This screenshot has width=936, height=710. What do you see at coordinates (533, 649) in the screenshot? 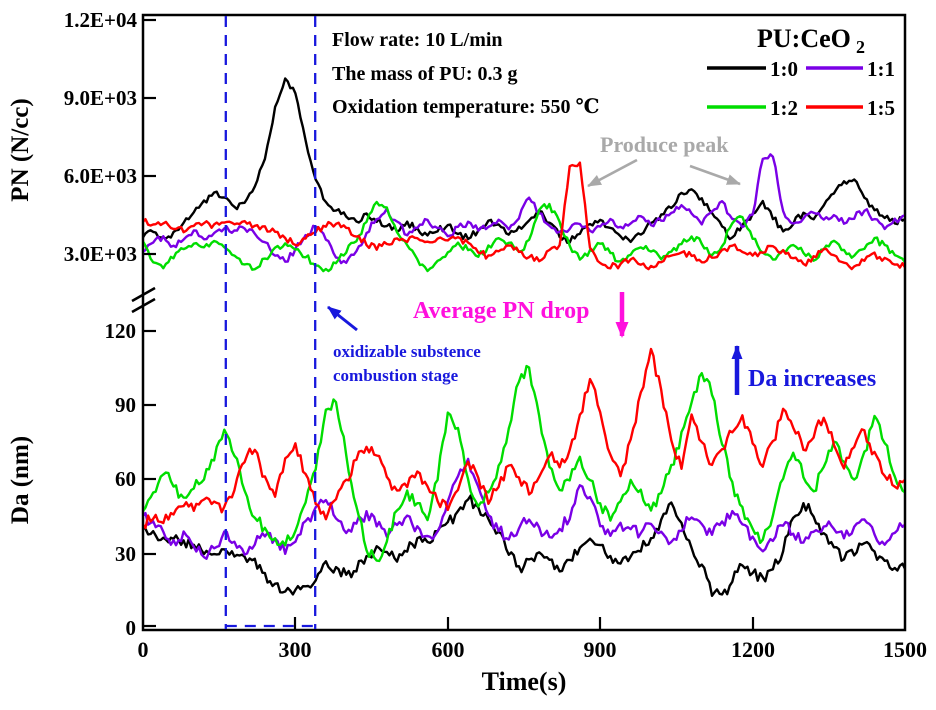
I see `x-tick-labels: 0 300 600 900 1200 1500` at bounding box center [533, 649].